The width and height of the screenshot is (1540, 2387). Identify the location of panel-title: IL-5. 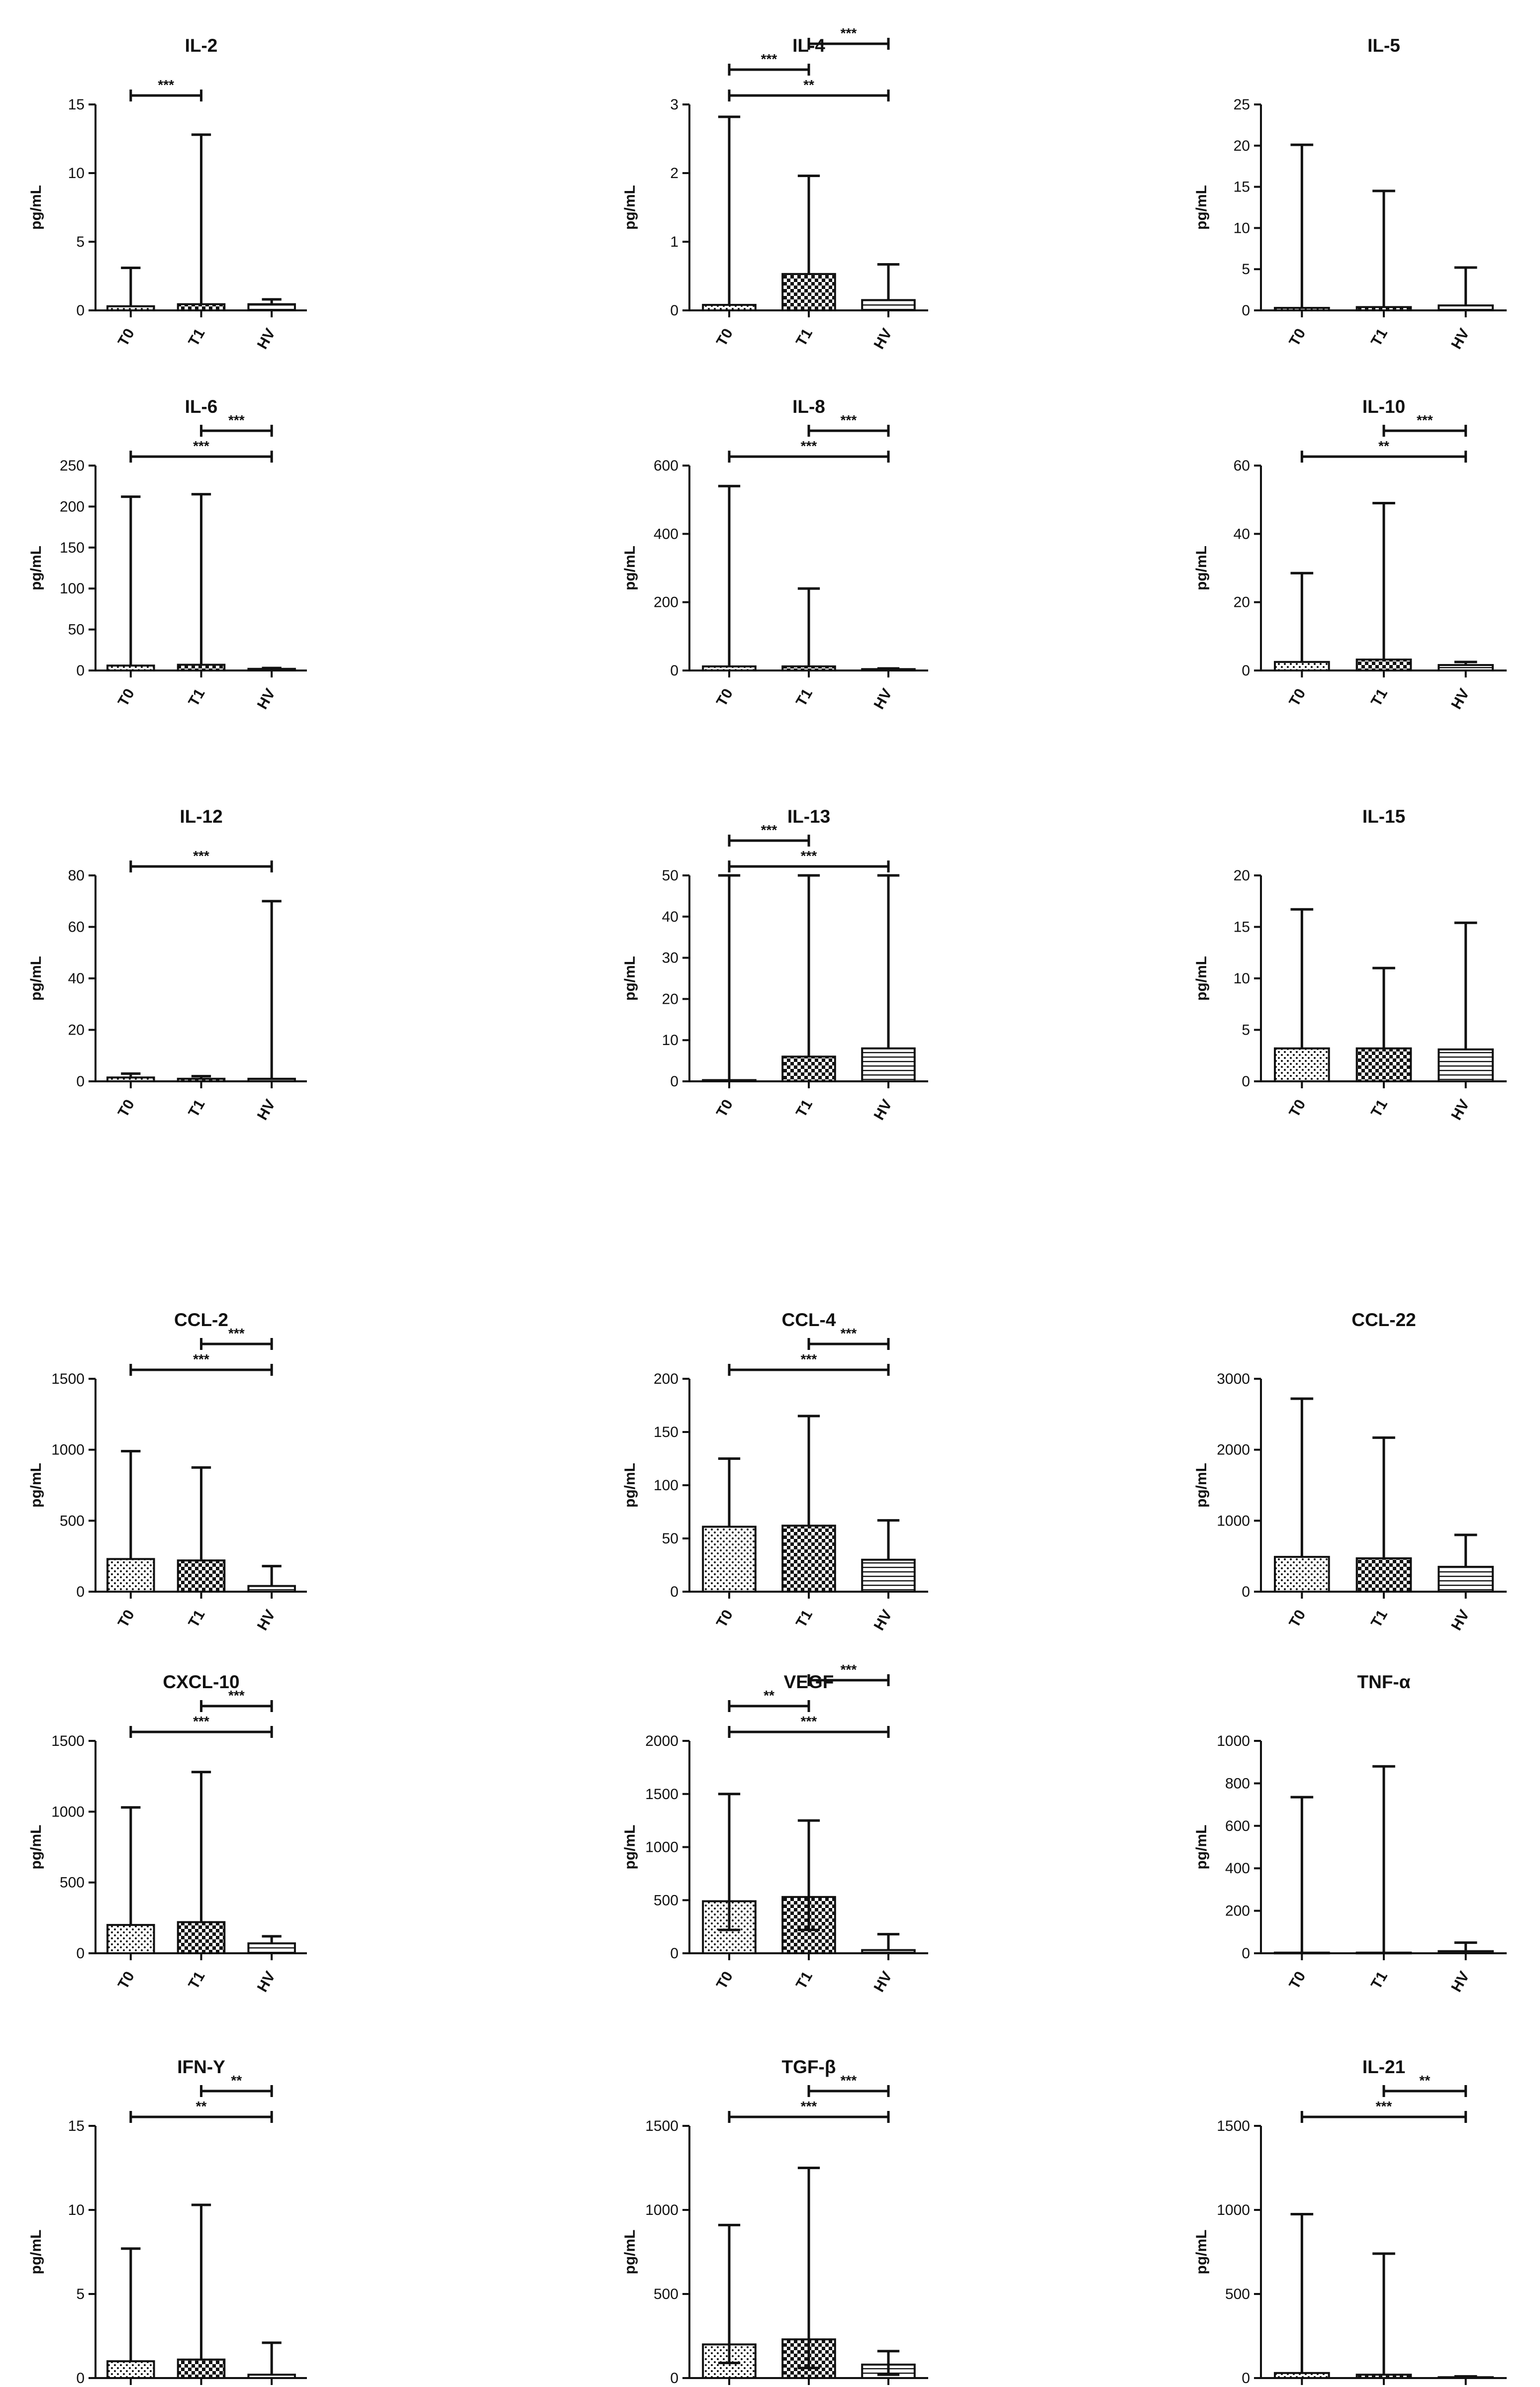
(1383, 45).